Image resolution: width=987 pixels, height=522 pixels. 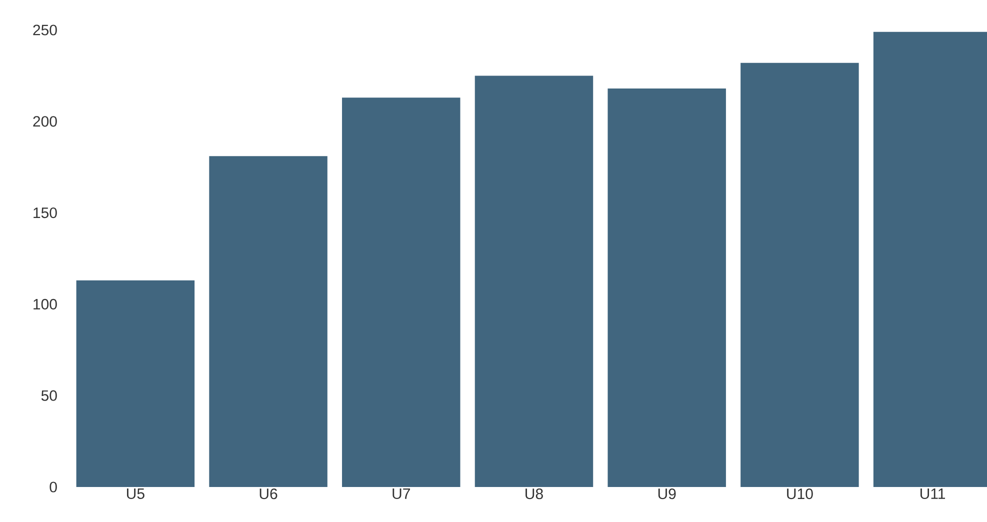 I want to click on y-tick-label: 100, so click(x=45, y=304).